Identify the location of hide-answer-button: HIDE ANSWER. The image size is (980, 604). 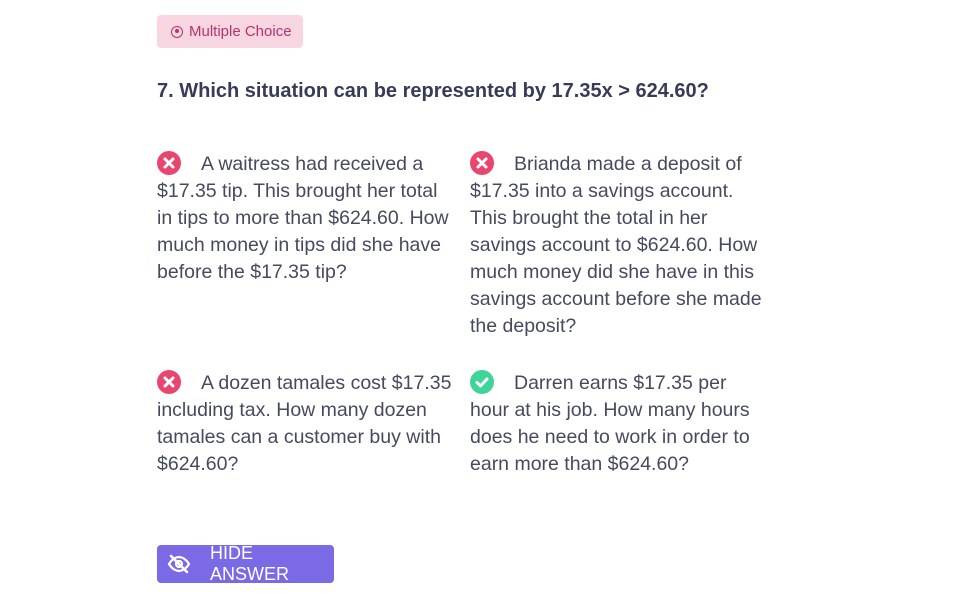
(245, 563).